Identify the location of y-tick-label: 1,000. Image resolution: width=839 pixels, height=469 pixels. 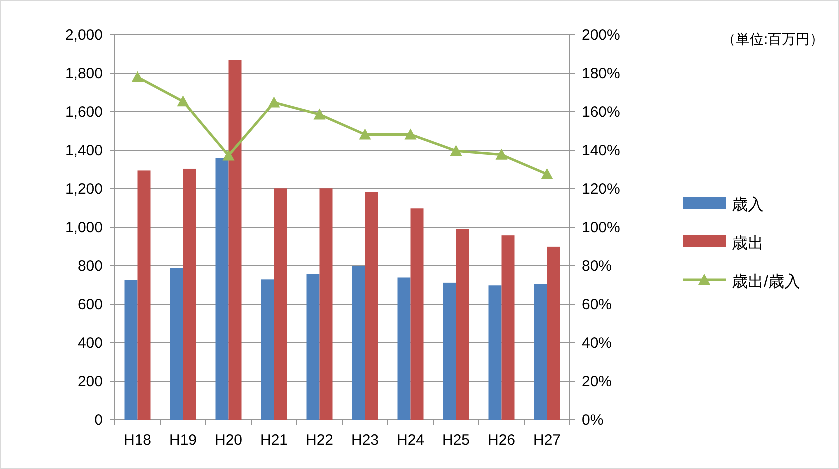
(84, 228).